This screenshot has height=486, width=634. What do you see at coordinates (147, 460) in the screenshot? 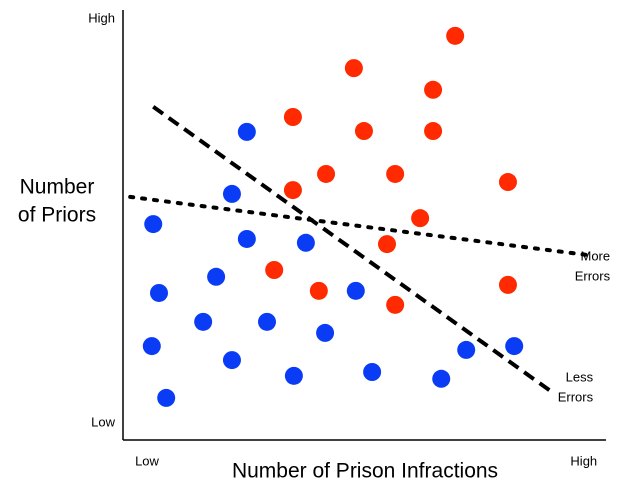
I see `x-tick-label: Low` at bounding box center [147, 460].